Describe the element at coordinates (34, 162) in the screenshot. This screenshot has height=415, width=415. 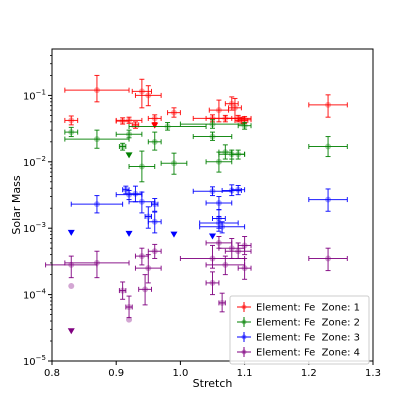
I see `y-tick-label: 10⁻²` at that location.